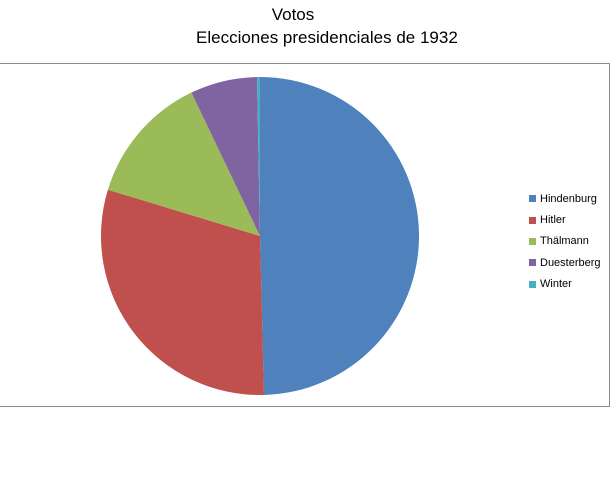 Image resolution: width=616 pixels, height=480 pixels. What do you see at coordinates (553, 220) in the screenshot?
I see `legend-label: Hitler` at bounding box center [553, 220].